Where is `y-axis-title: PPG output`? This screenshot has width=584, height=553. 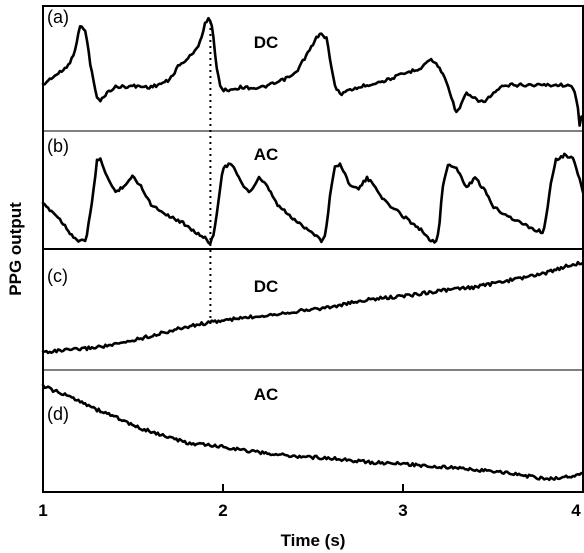
y-axis-title: PPG output is located at coordinates (15, 249).